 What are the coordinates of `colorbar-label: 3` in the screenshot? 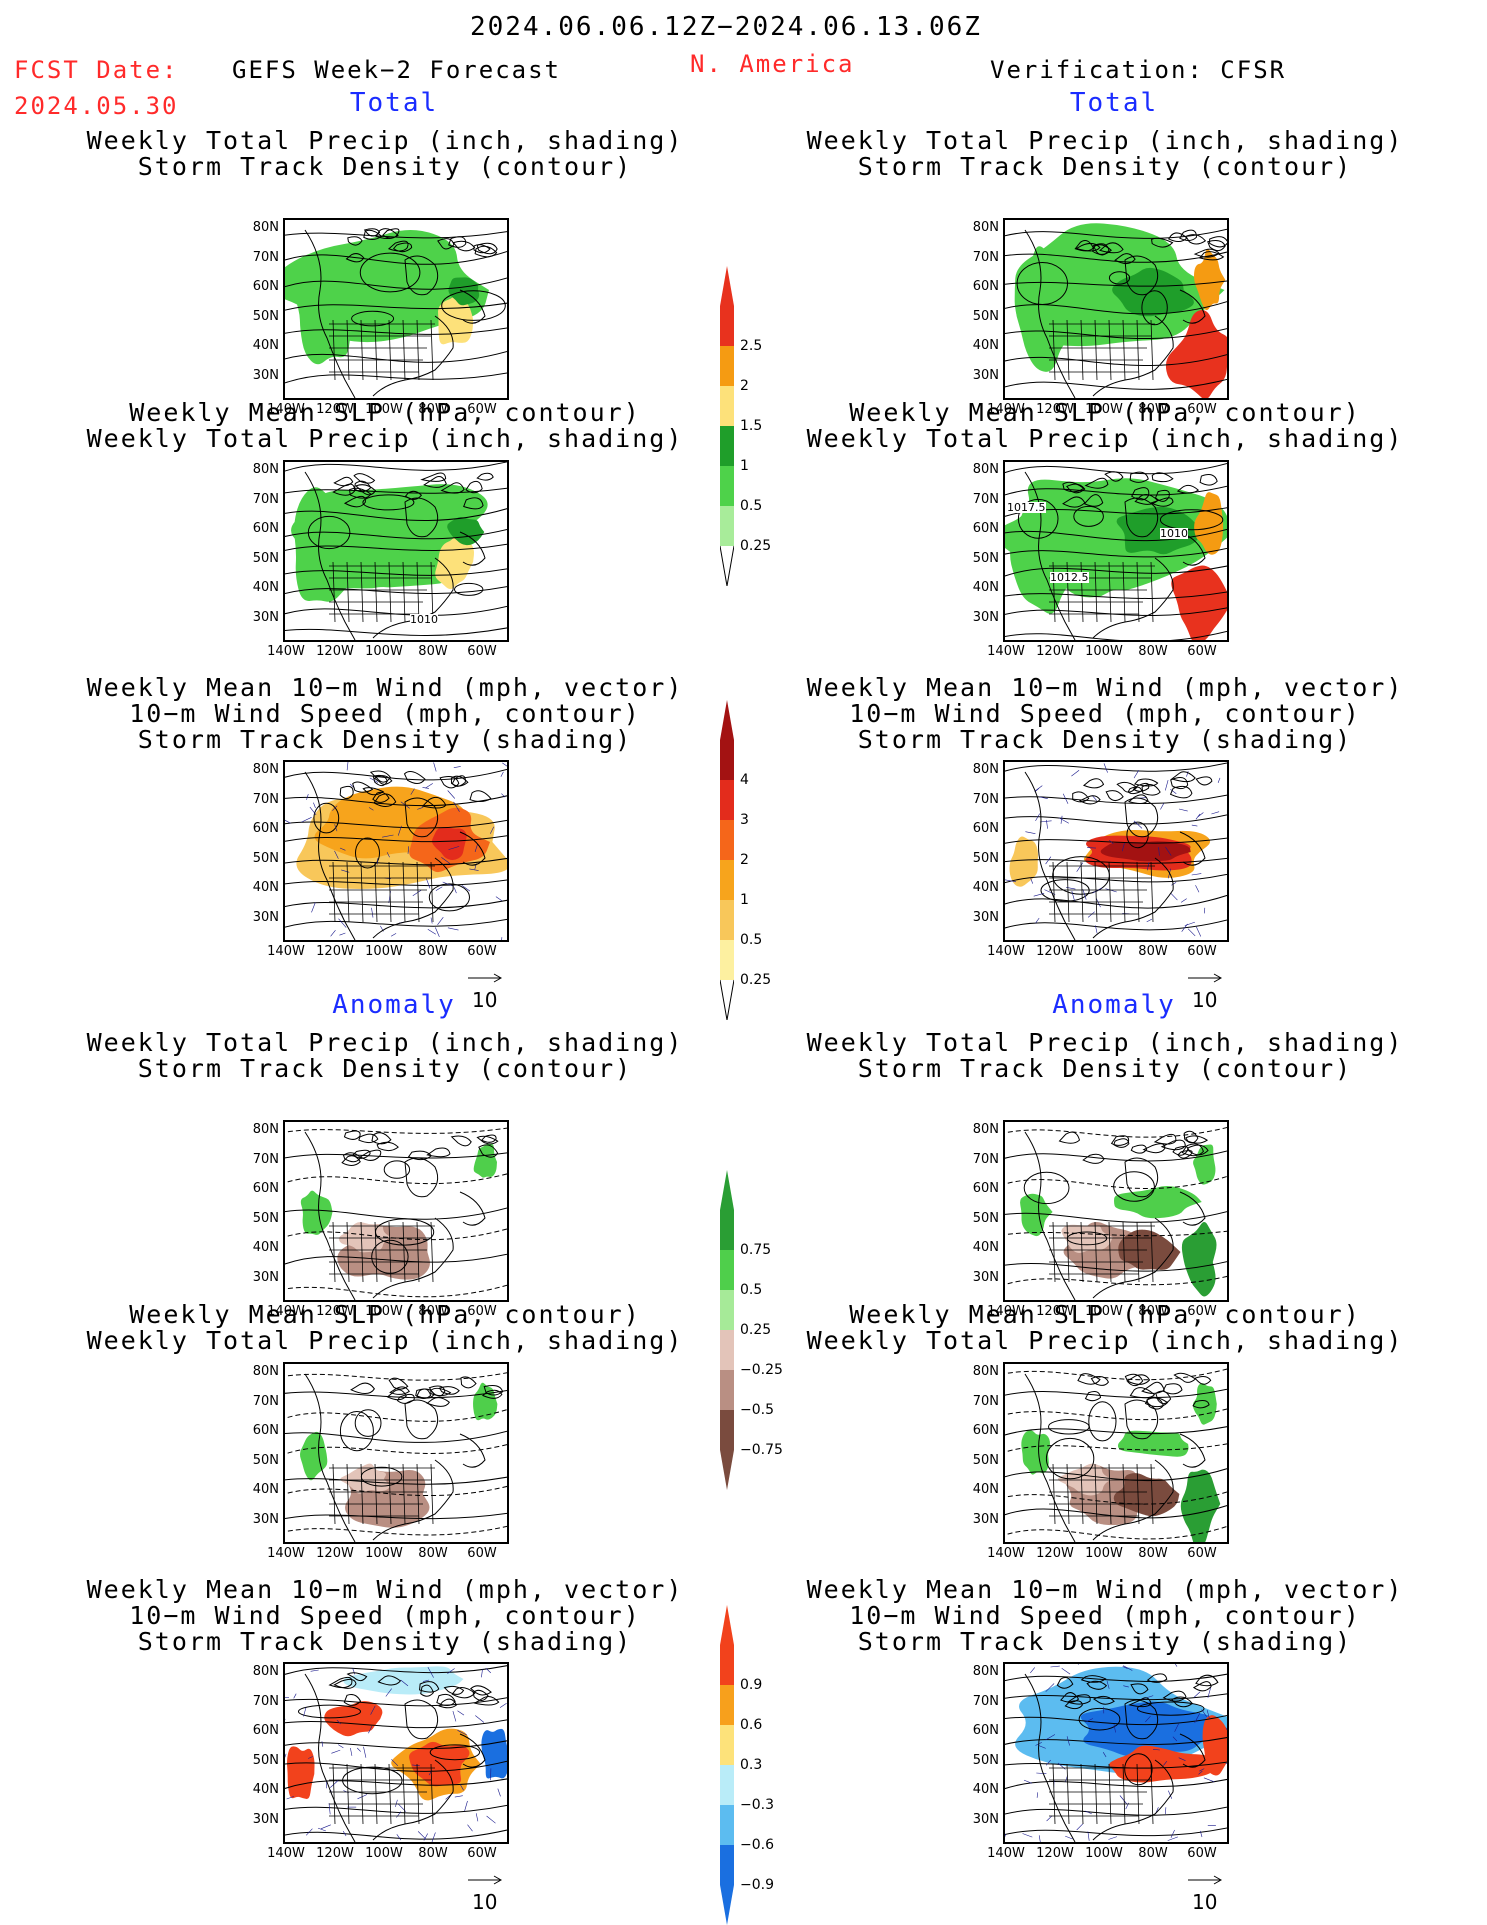 It's located at (744, 820).